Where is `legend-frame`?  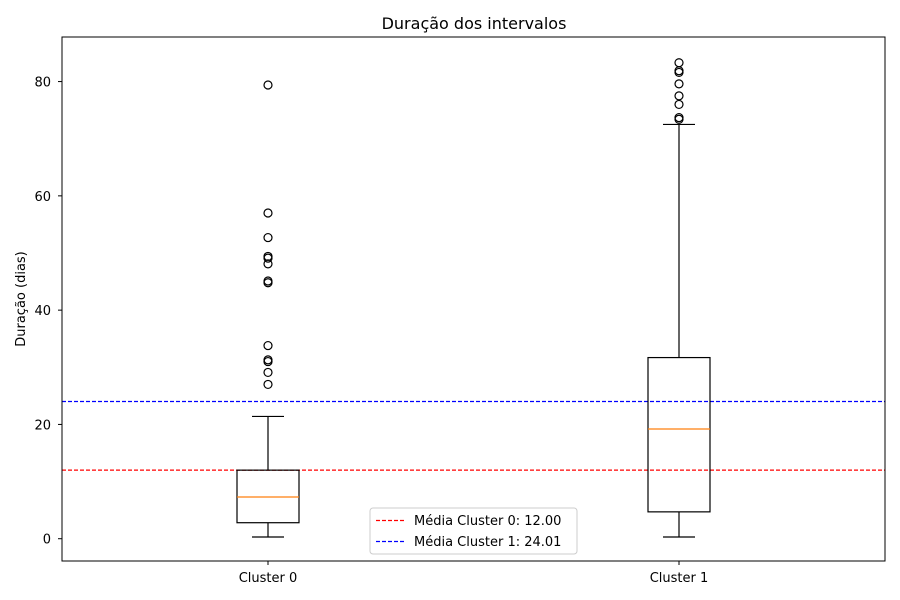
legend-frame is located at coordinates (473, 531).